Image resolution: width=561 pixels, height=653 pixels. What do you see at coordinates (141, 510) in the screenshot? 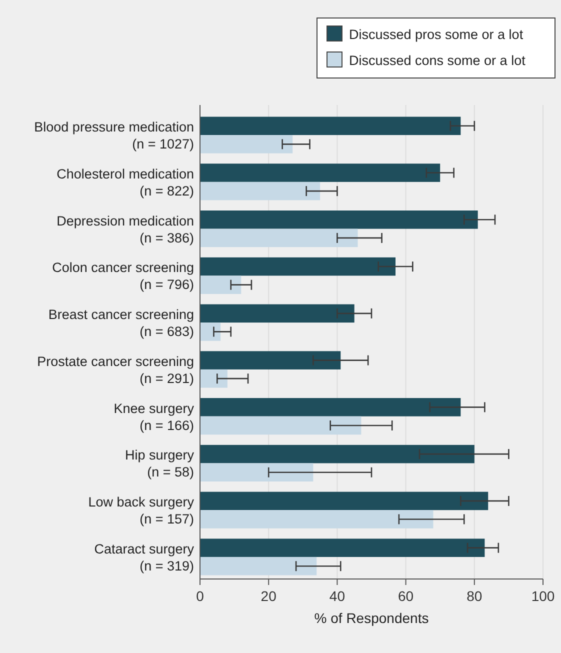
I see `y-tick-label: Low back surgery (n = 157)` at bounding box center [141, 510].